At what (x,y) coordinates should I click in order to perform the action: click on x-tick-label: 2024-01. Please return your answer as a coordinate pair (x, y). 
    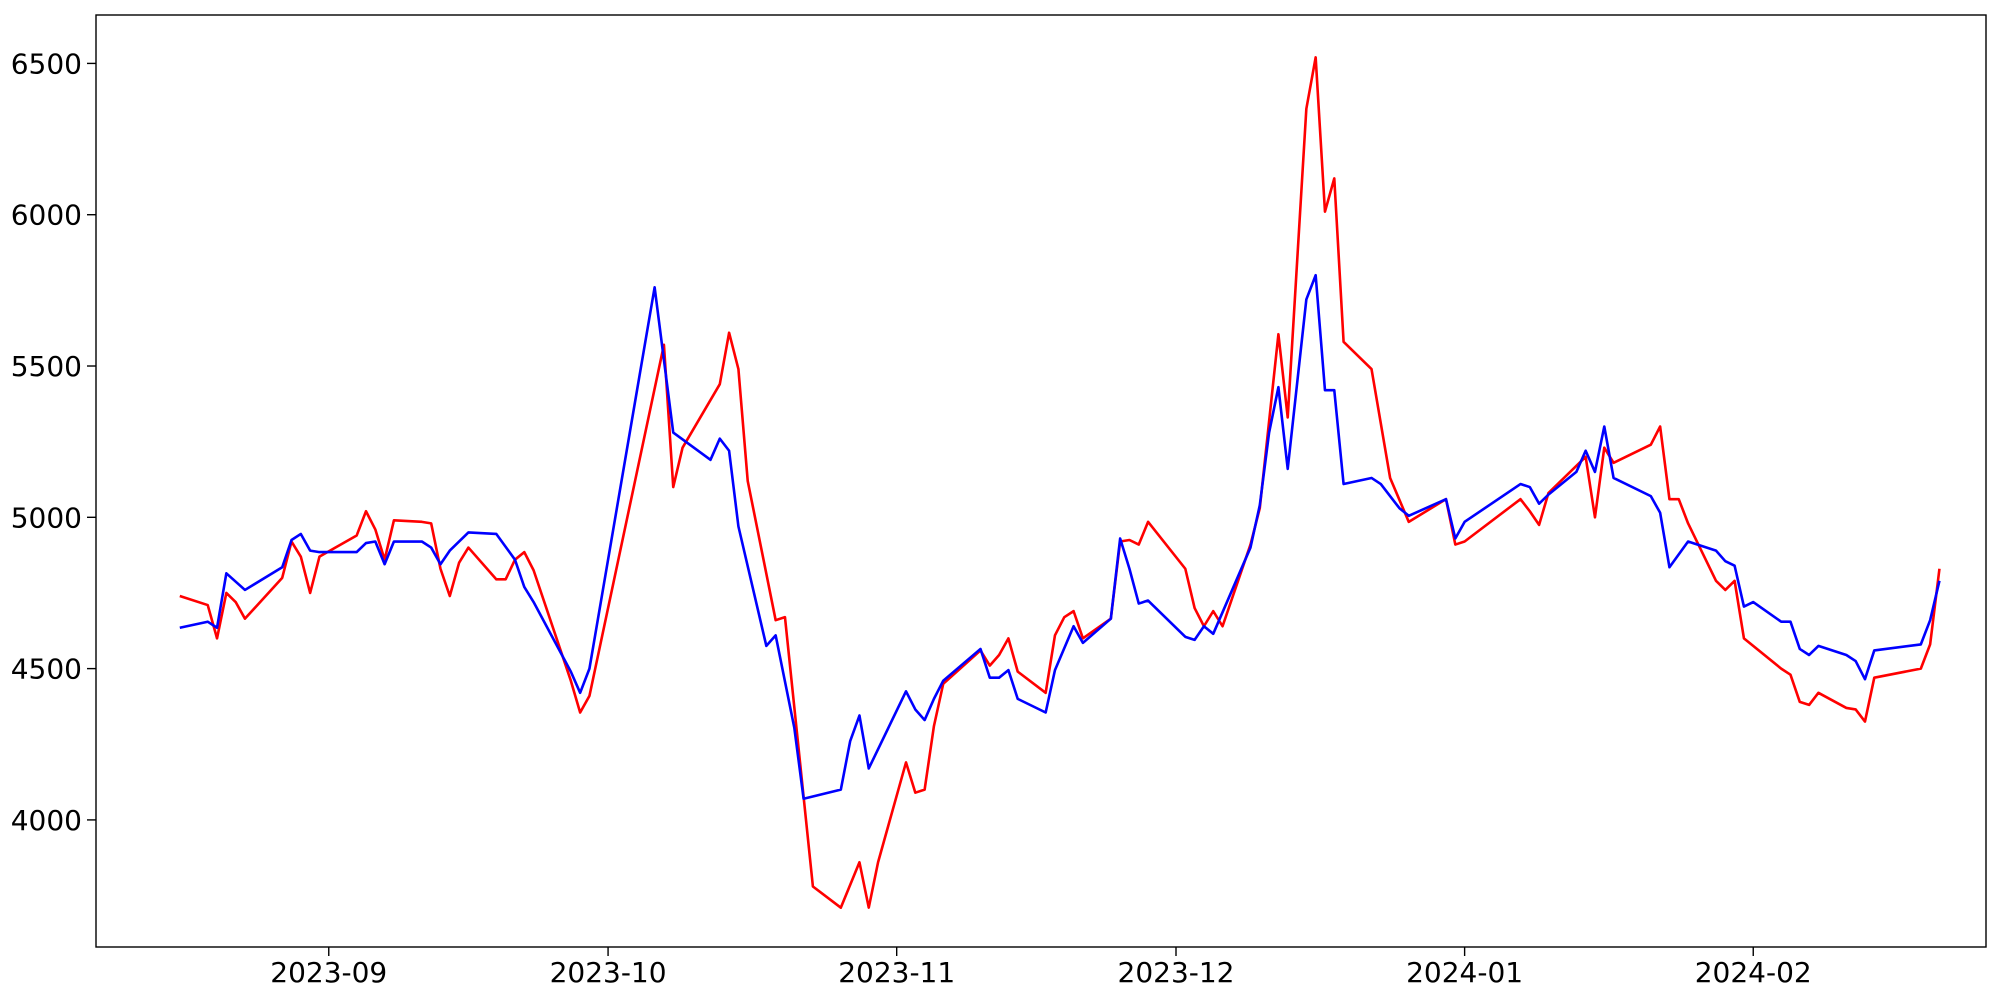
    Looking at the image, I should click on (1464, 972).